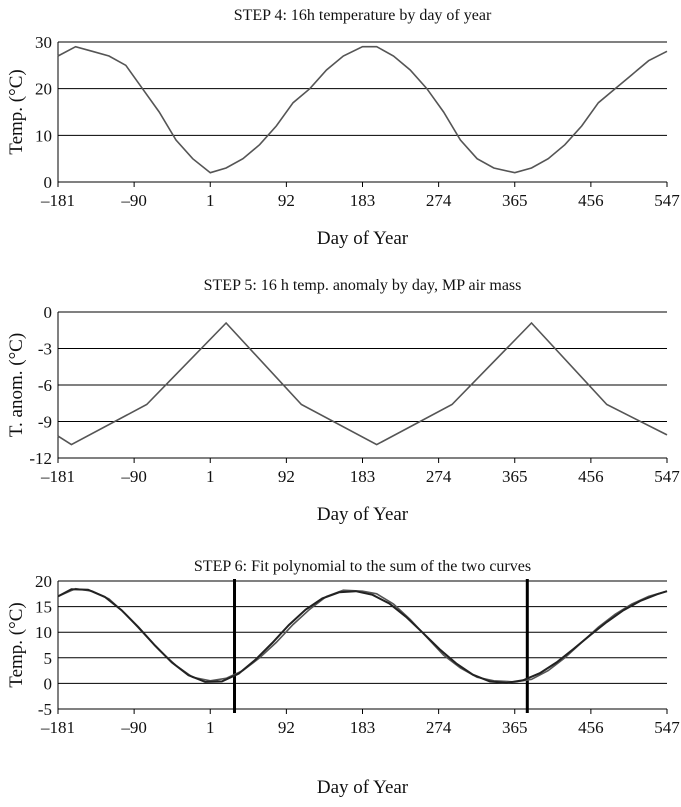 The width and height of the screenshot is (681, 807). What do you see at coordinates (16, 385) in the screenshot?
I see `y-axis-label: T. anom. (°C)` at bounding box center [16, 385].